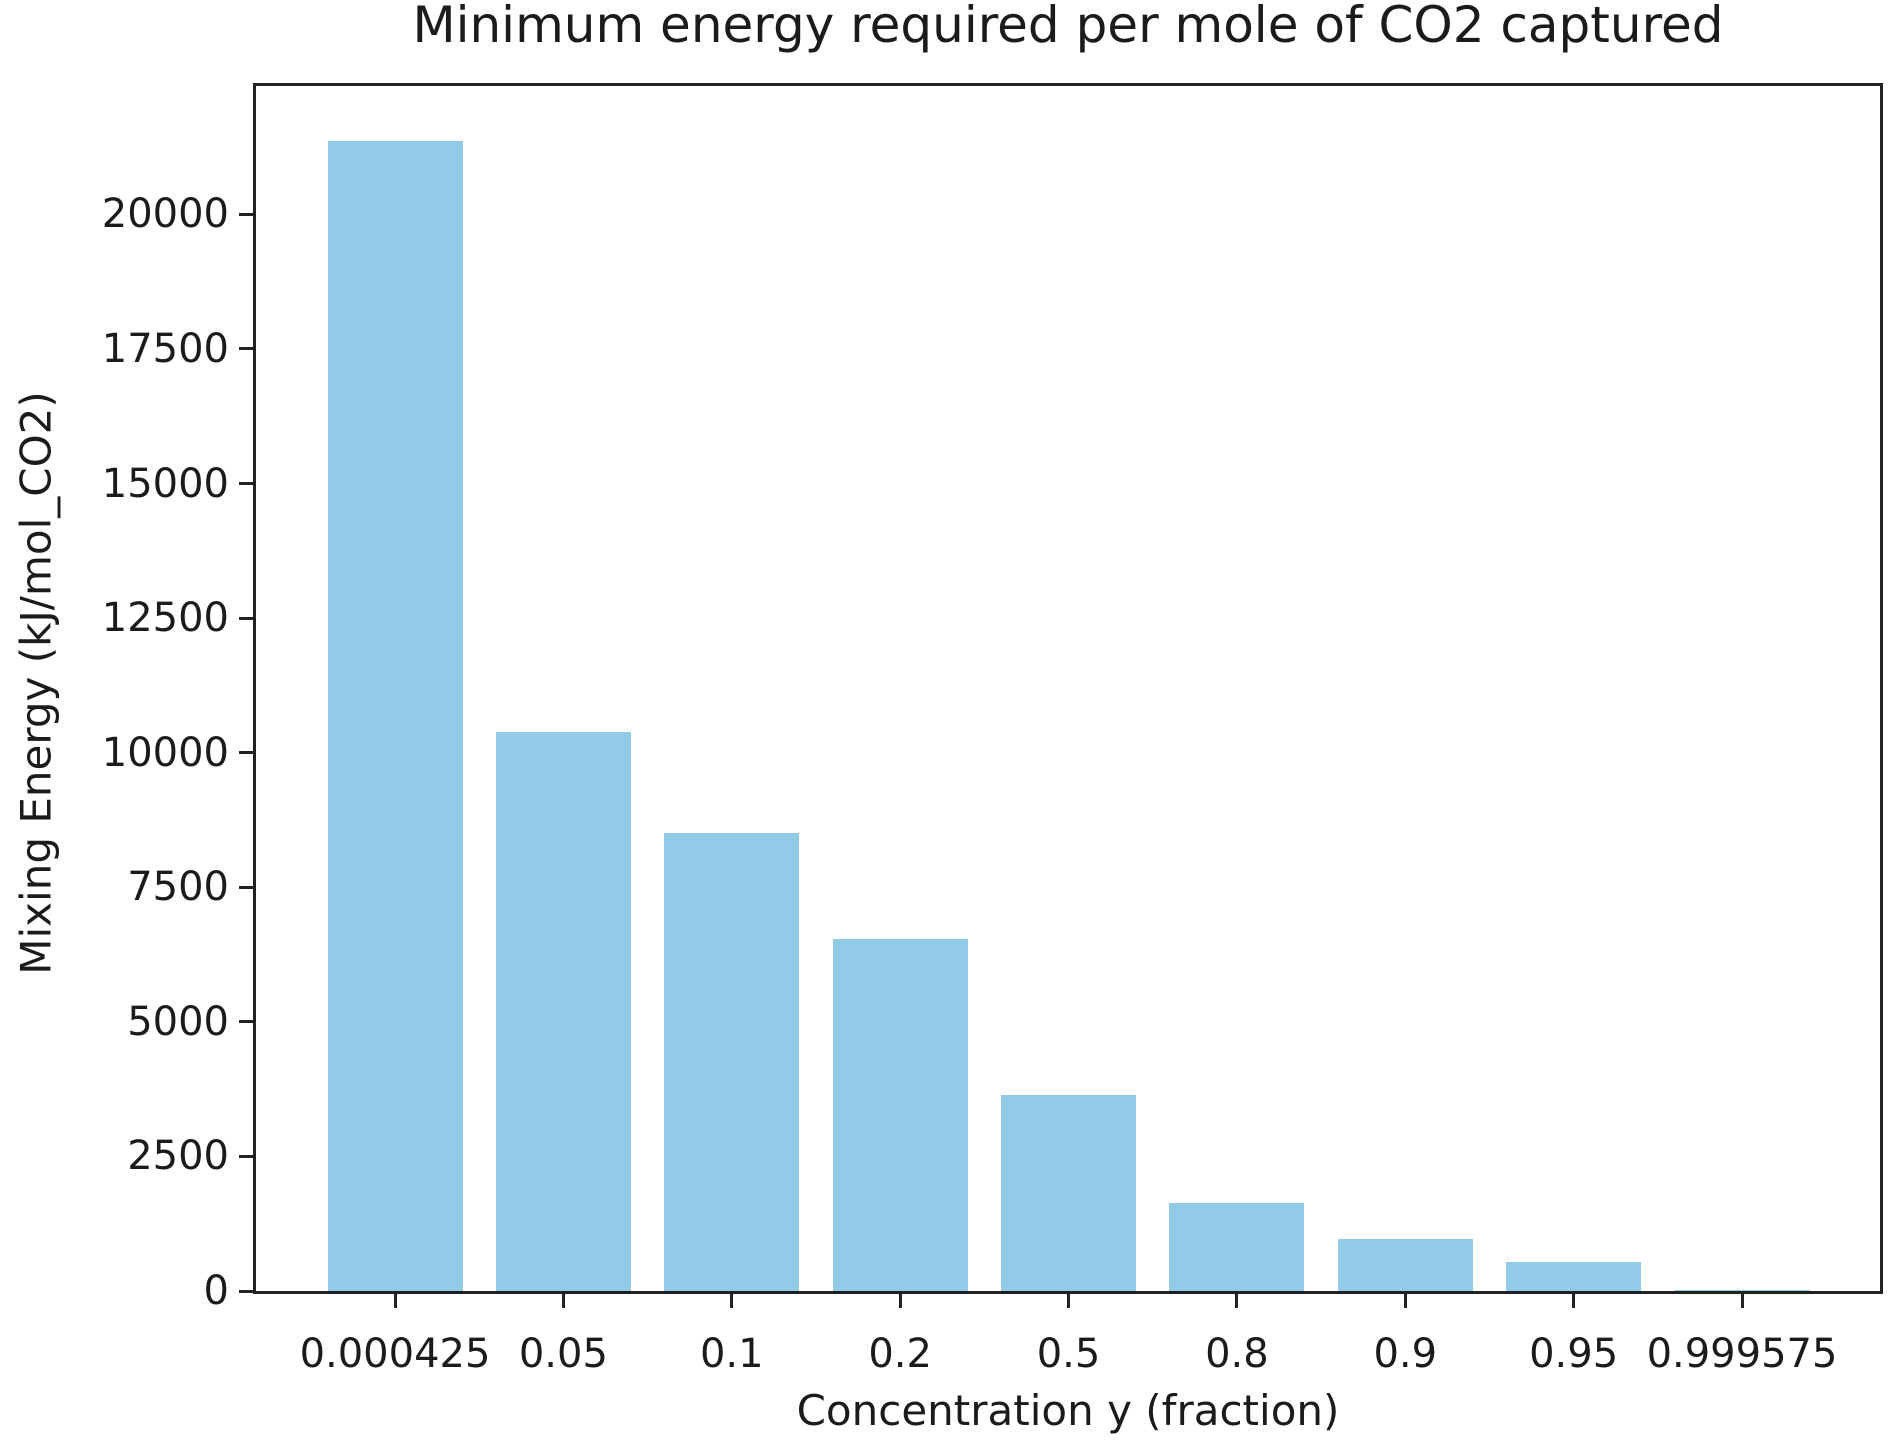  I want to click on y-tick-label: 20000, so click(165, 214).